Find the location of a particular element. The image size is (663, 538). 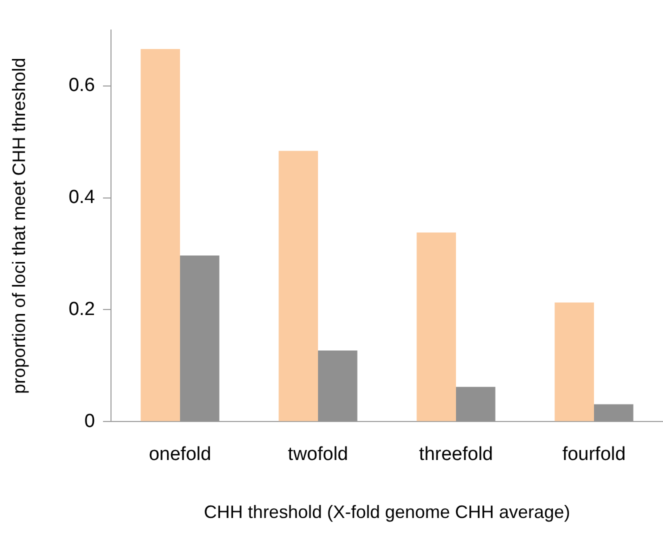

y-axis-title: proportion of loci that meet CHH threshold is located at coordinates (18, 226).